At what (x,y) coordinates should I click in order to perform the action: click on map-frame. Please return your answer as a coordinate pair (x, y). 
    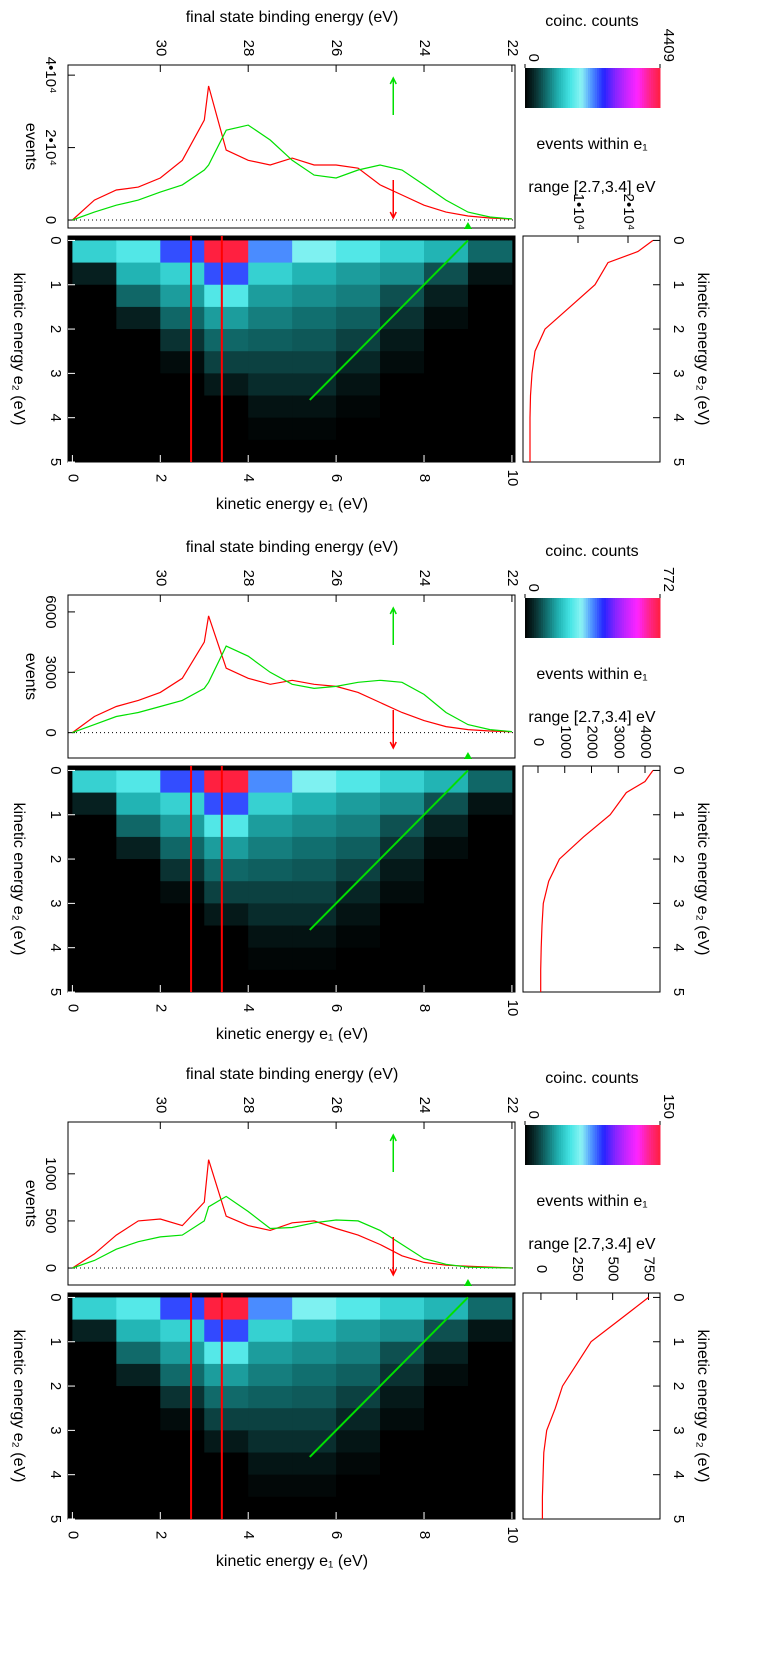
    Looking at the image, I should click on (291, 349).